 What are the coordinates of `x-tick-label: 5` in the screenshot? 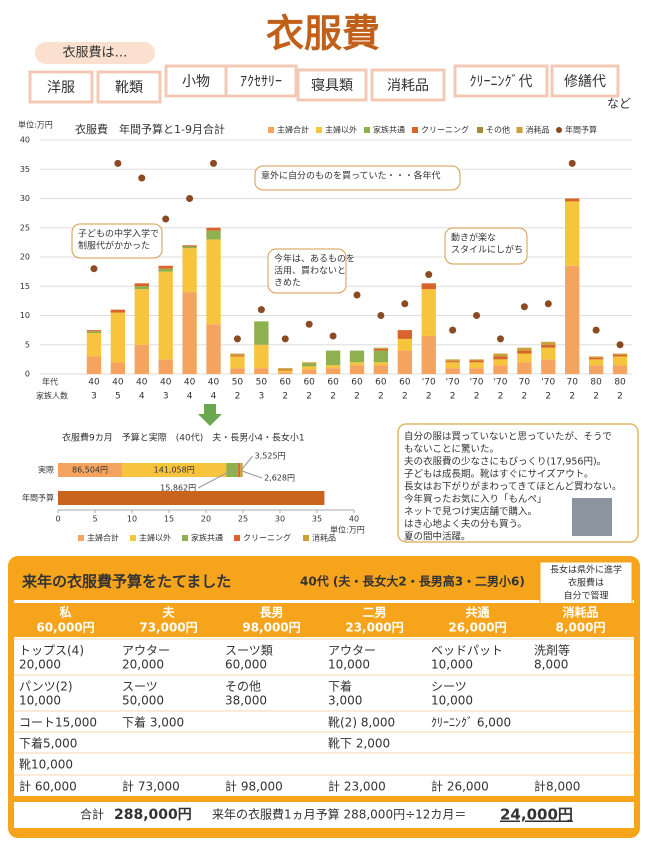 It's located at (94, 519).